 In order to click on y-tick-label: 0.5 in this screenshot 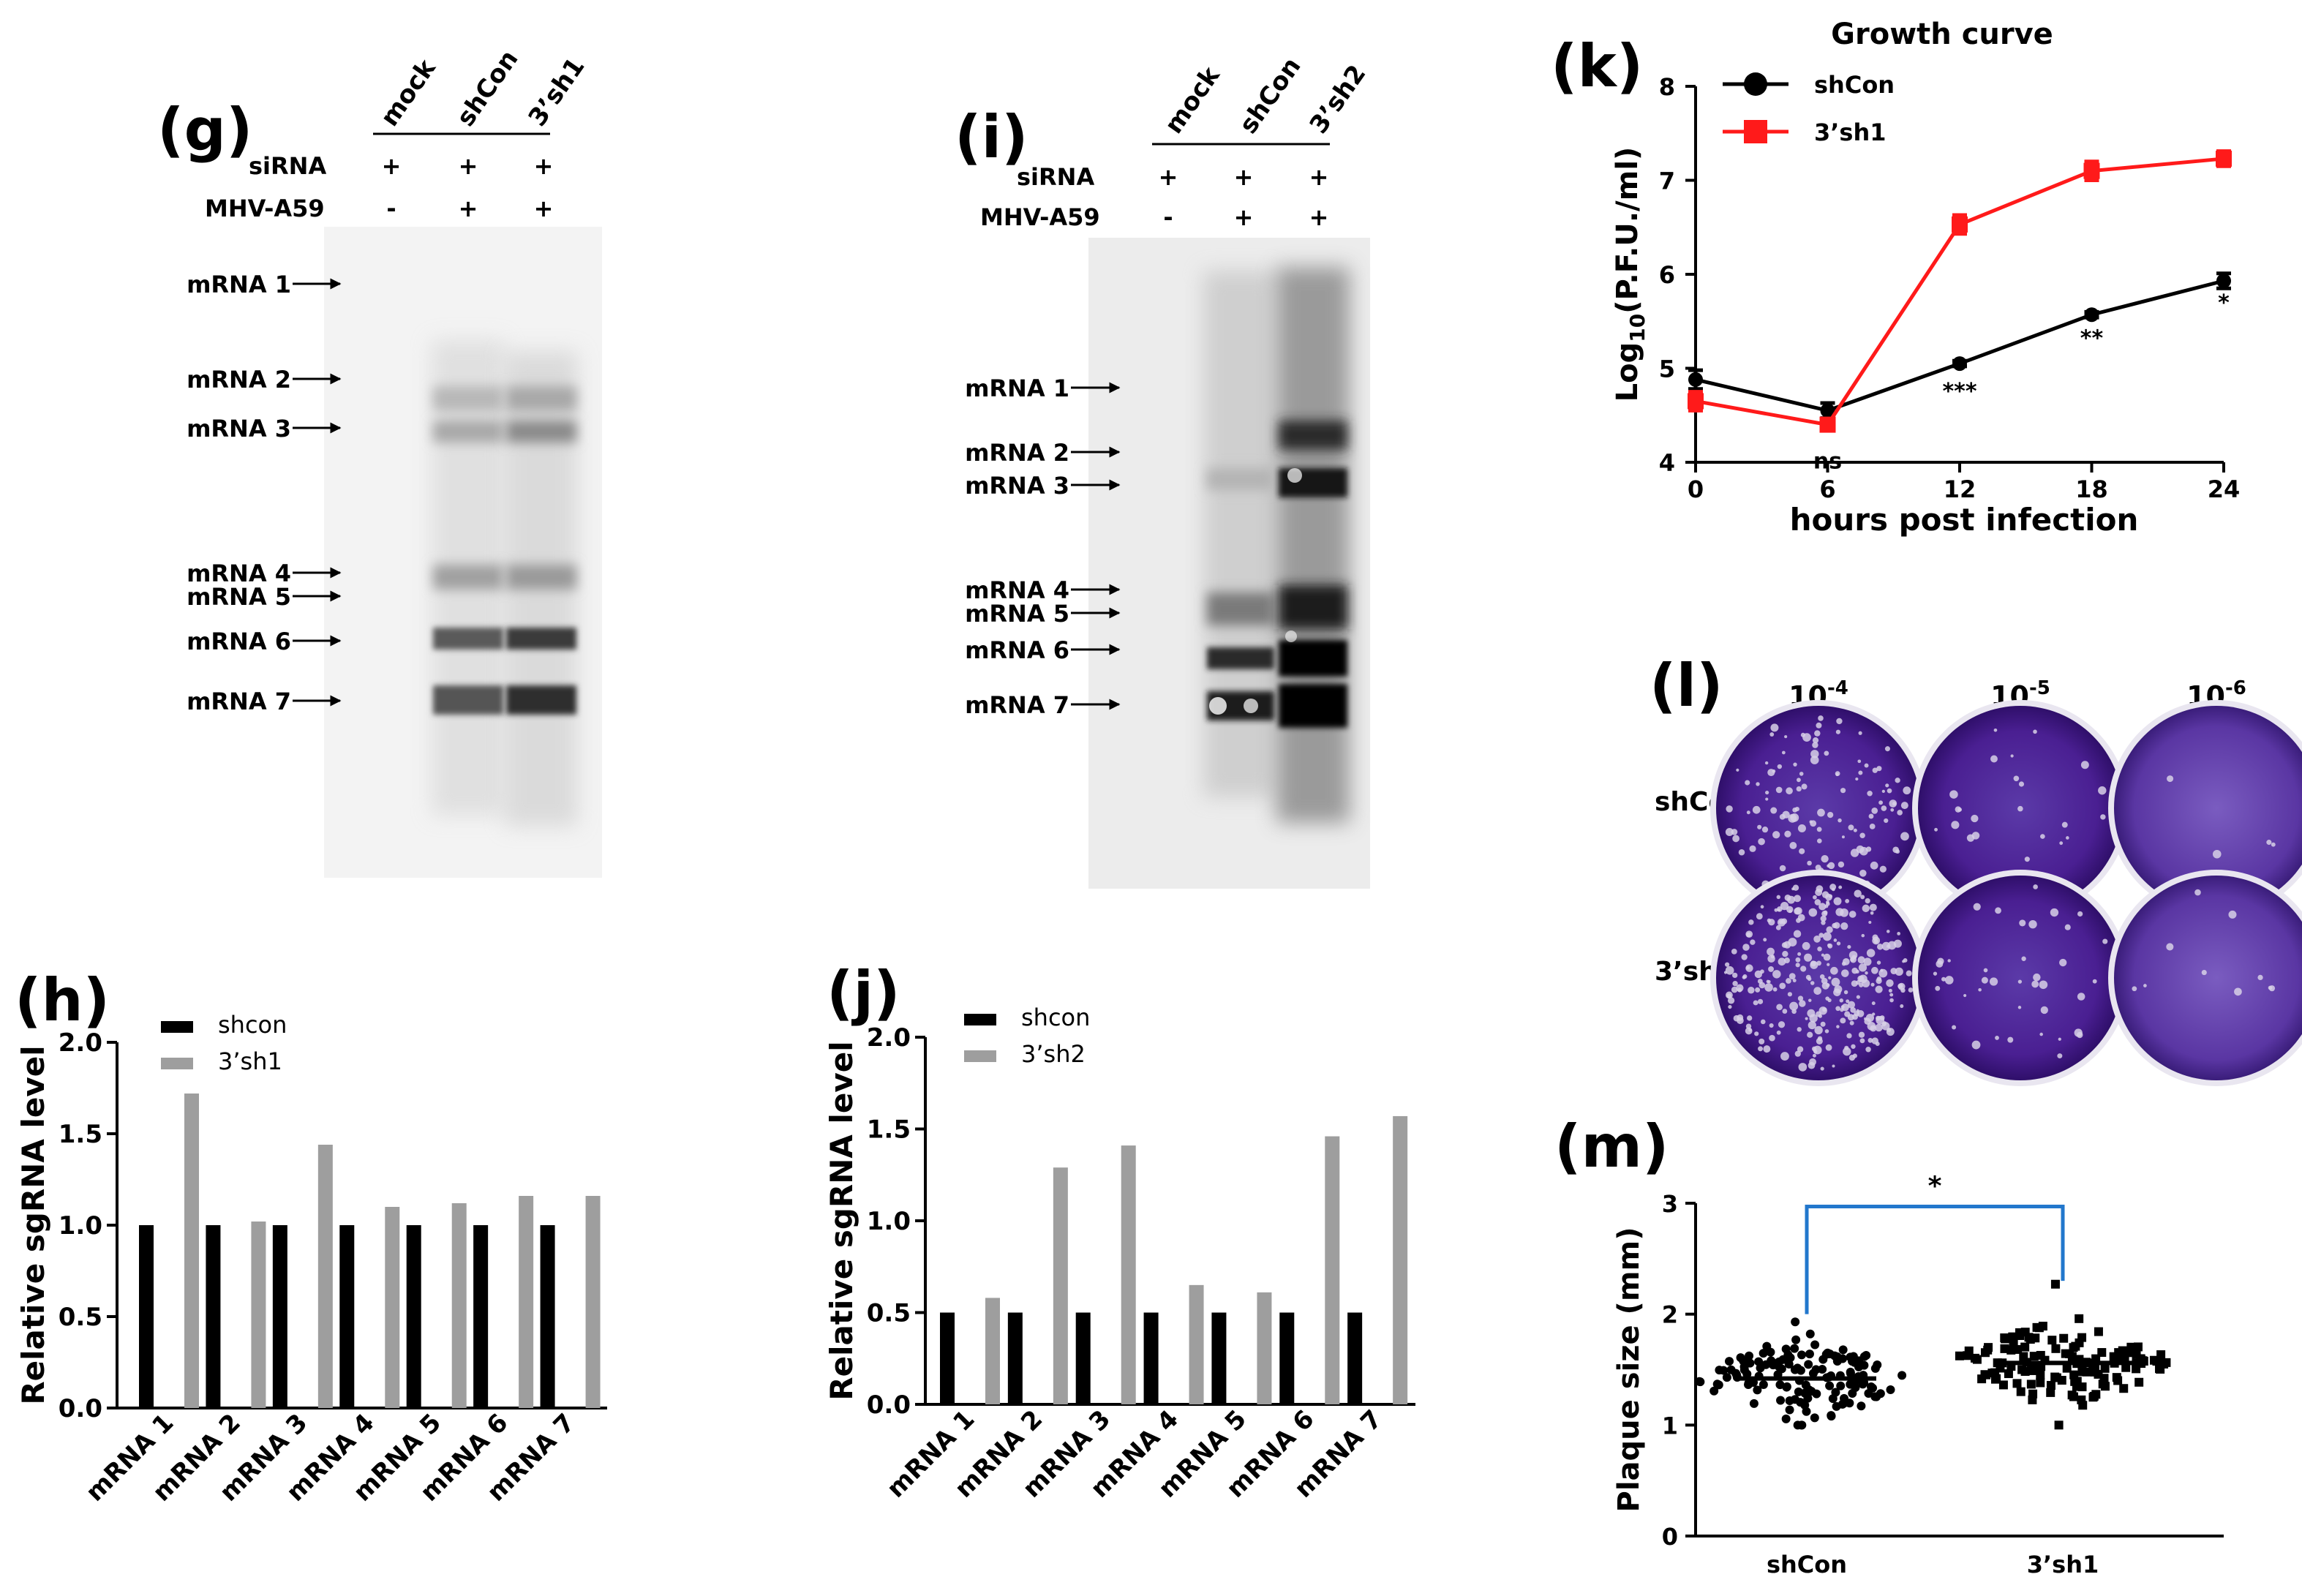, I will do `click(80, 1317)`.